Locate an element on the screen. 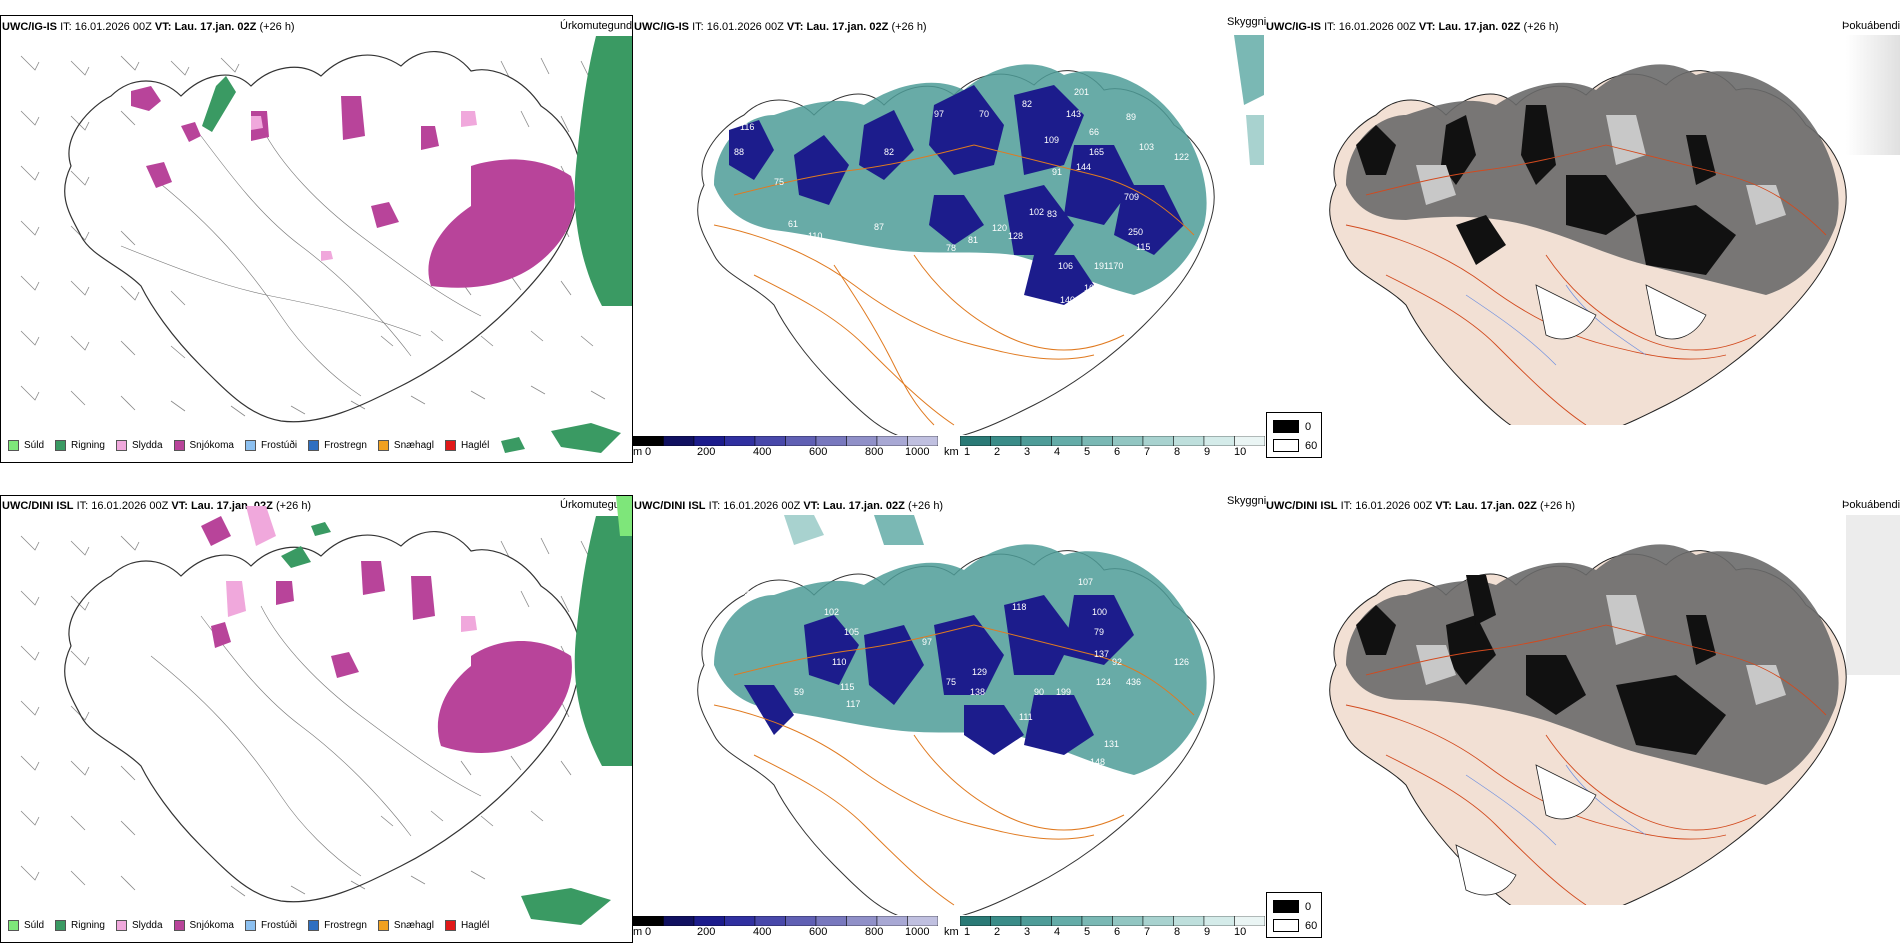 The image size is (1900, 950). dense-fog-areas is located at coordinates (1546, 190).